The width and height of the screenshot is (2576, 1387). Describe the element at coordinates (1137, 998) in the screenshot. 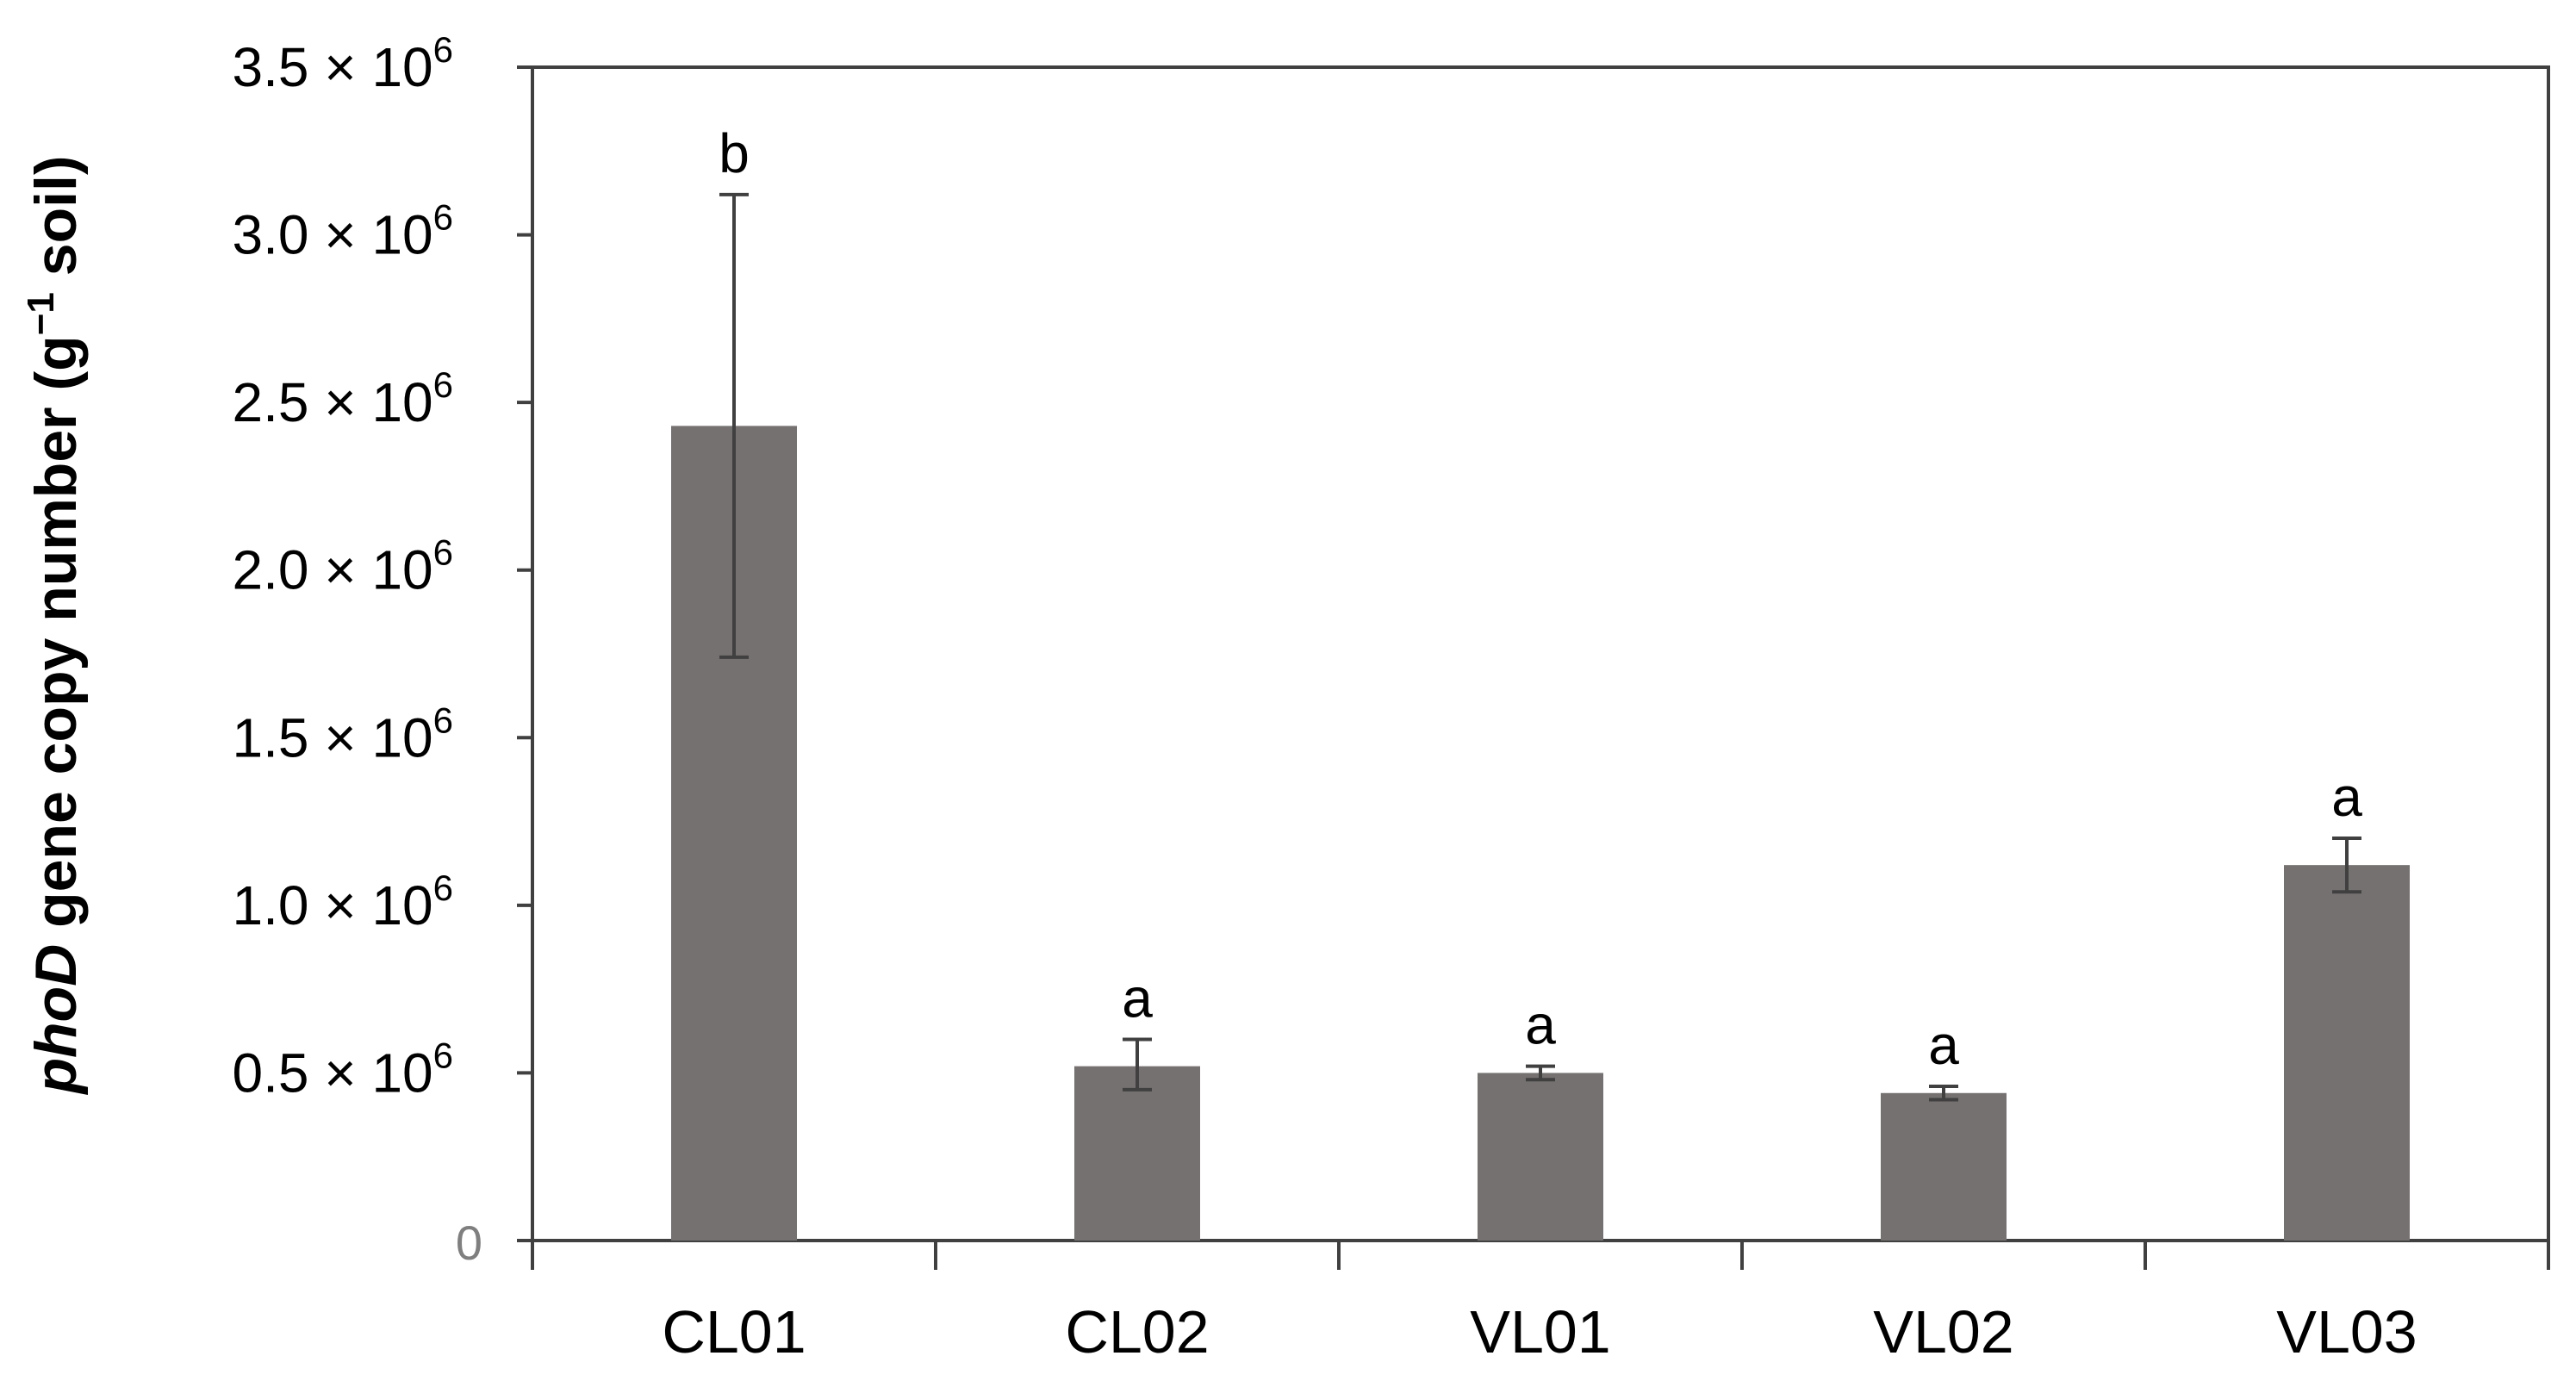

I see `significance-label-cl02: a` at that location.